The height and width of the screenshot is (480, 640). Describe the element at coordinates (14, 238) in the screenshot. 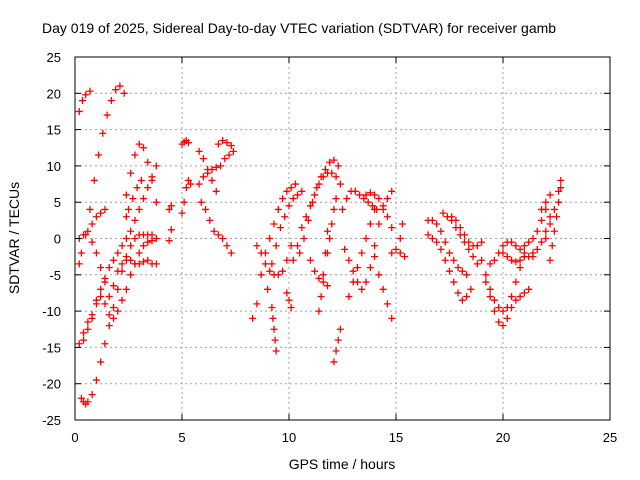

I see `y-axis-label: SDTVAR / TECUs` at that location.